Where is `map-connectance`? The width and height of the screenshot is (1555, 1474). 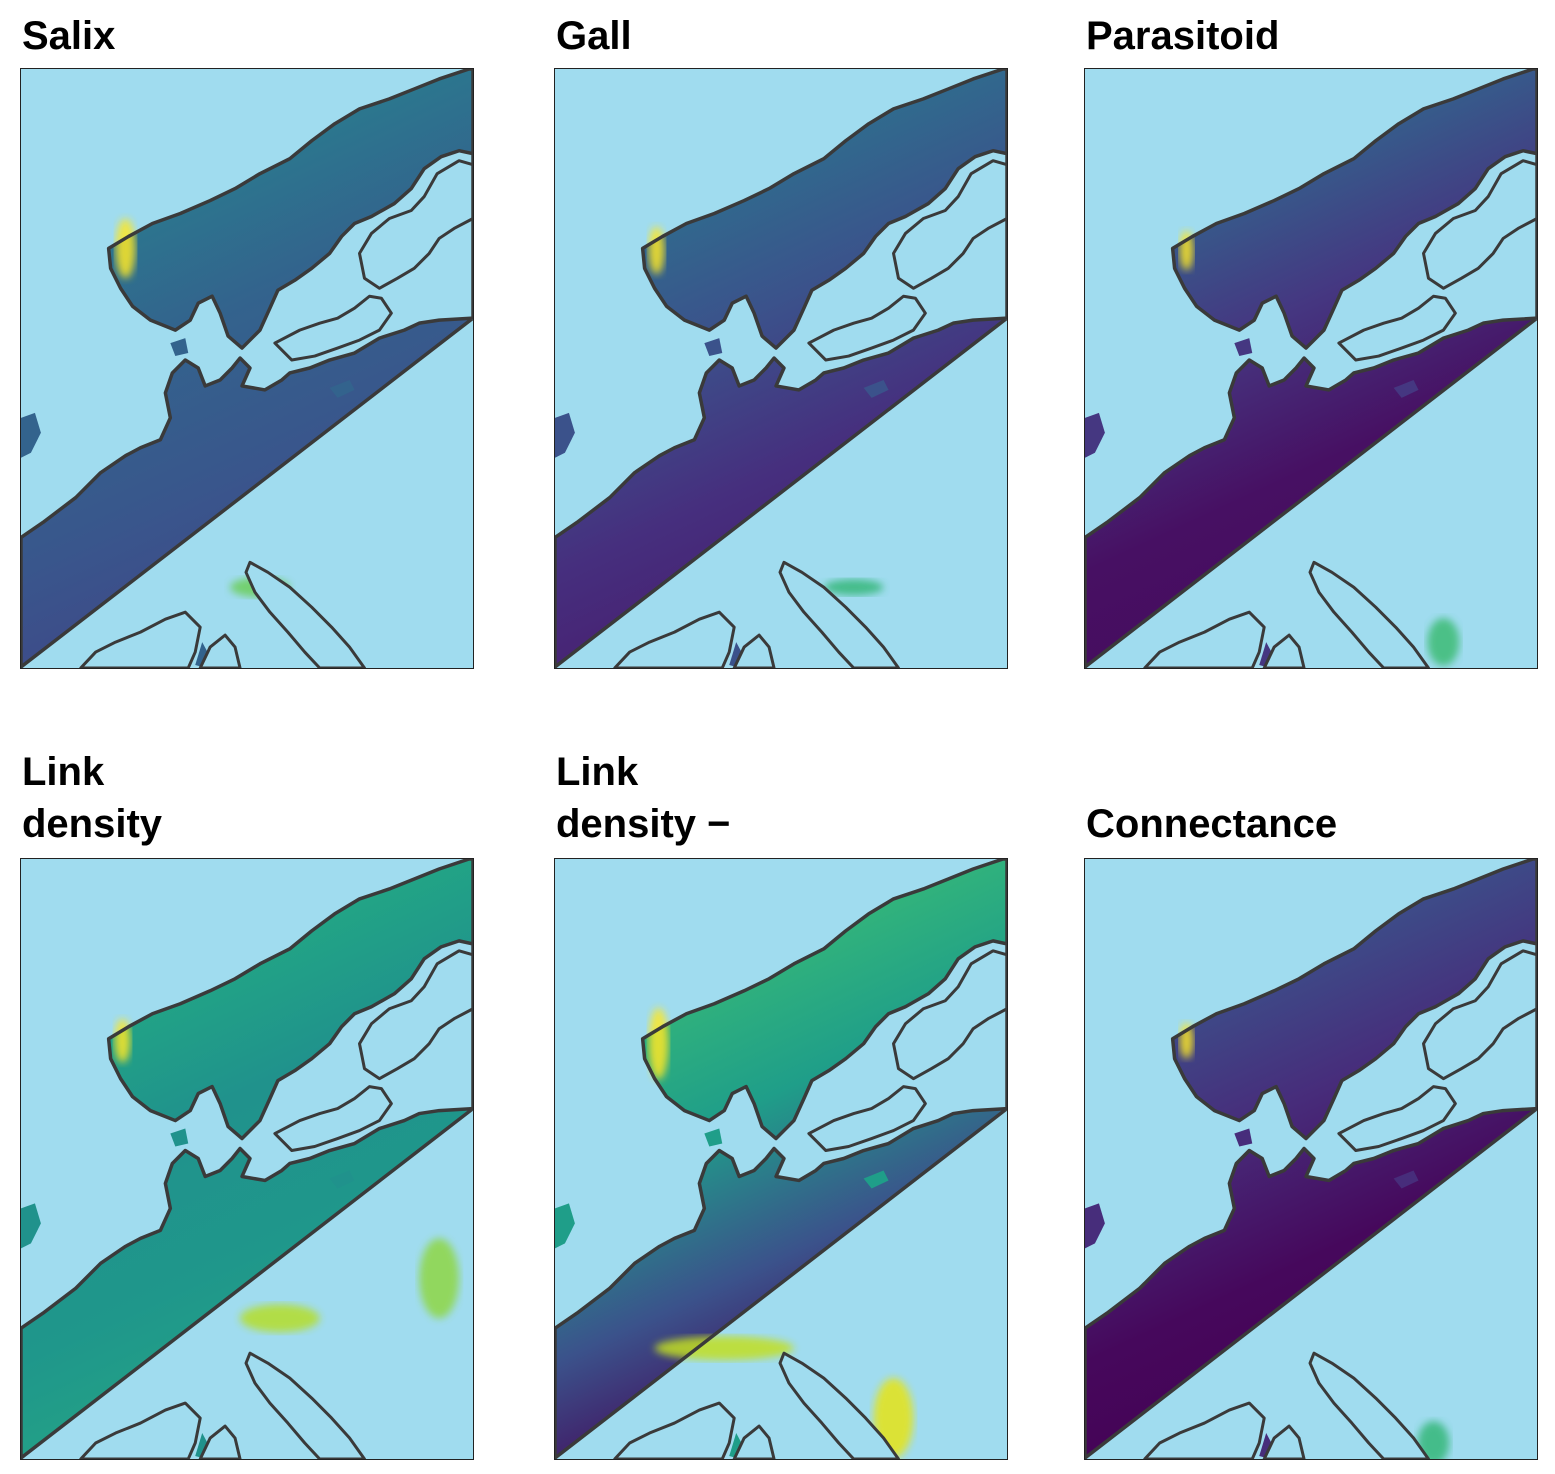 map-connectance is located at coordinates (1311, 1159).